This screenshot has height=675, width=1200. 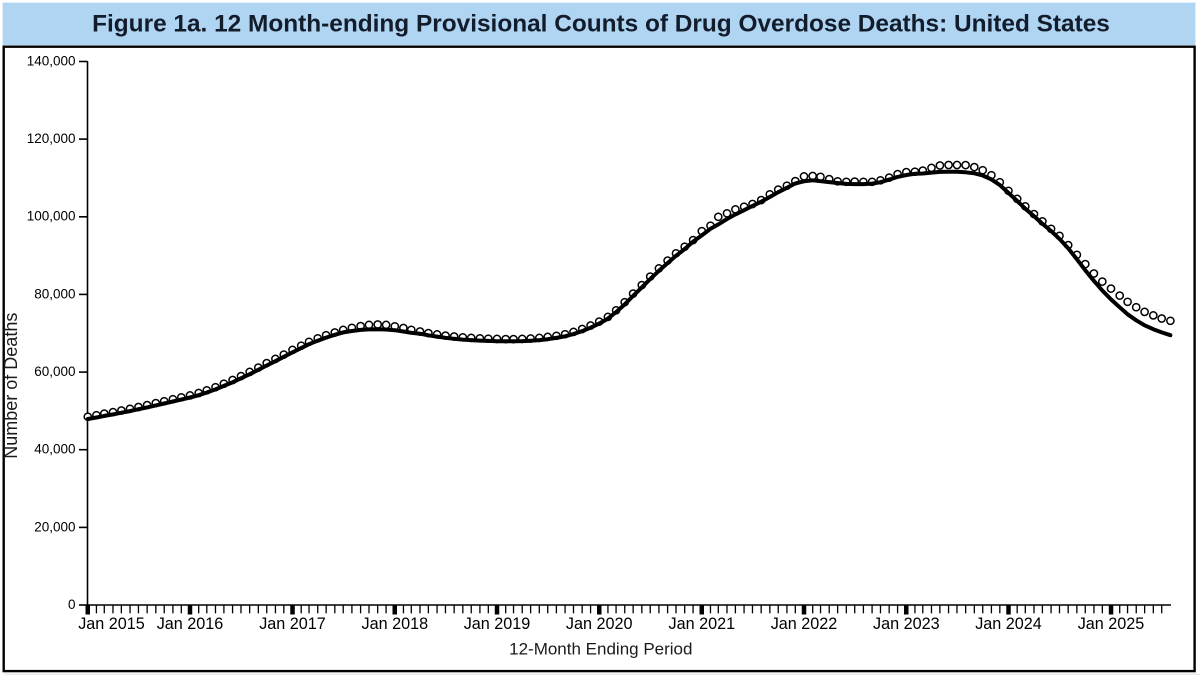 What do you see at coordinates (111, 624) in the screenshot?
I see `svg-text: Jan 2015` at bounding box center [111, 624].